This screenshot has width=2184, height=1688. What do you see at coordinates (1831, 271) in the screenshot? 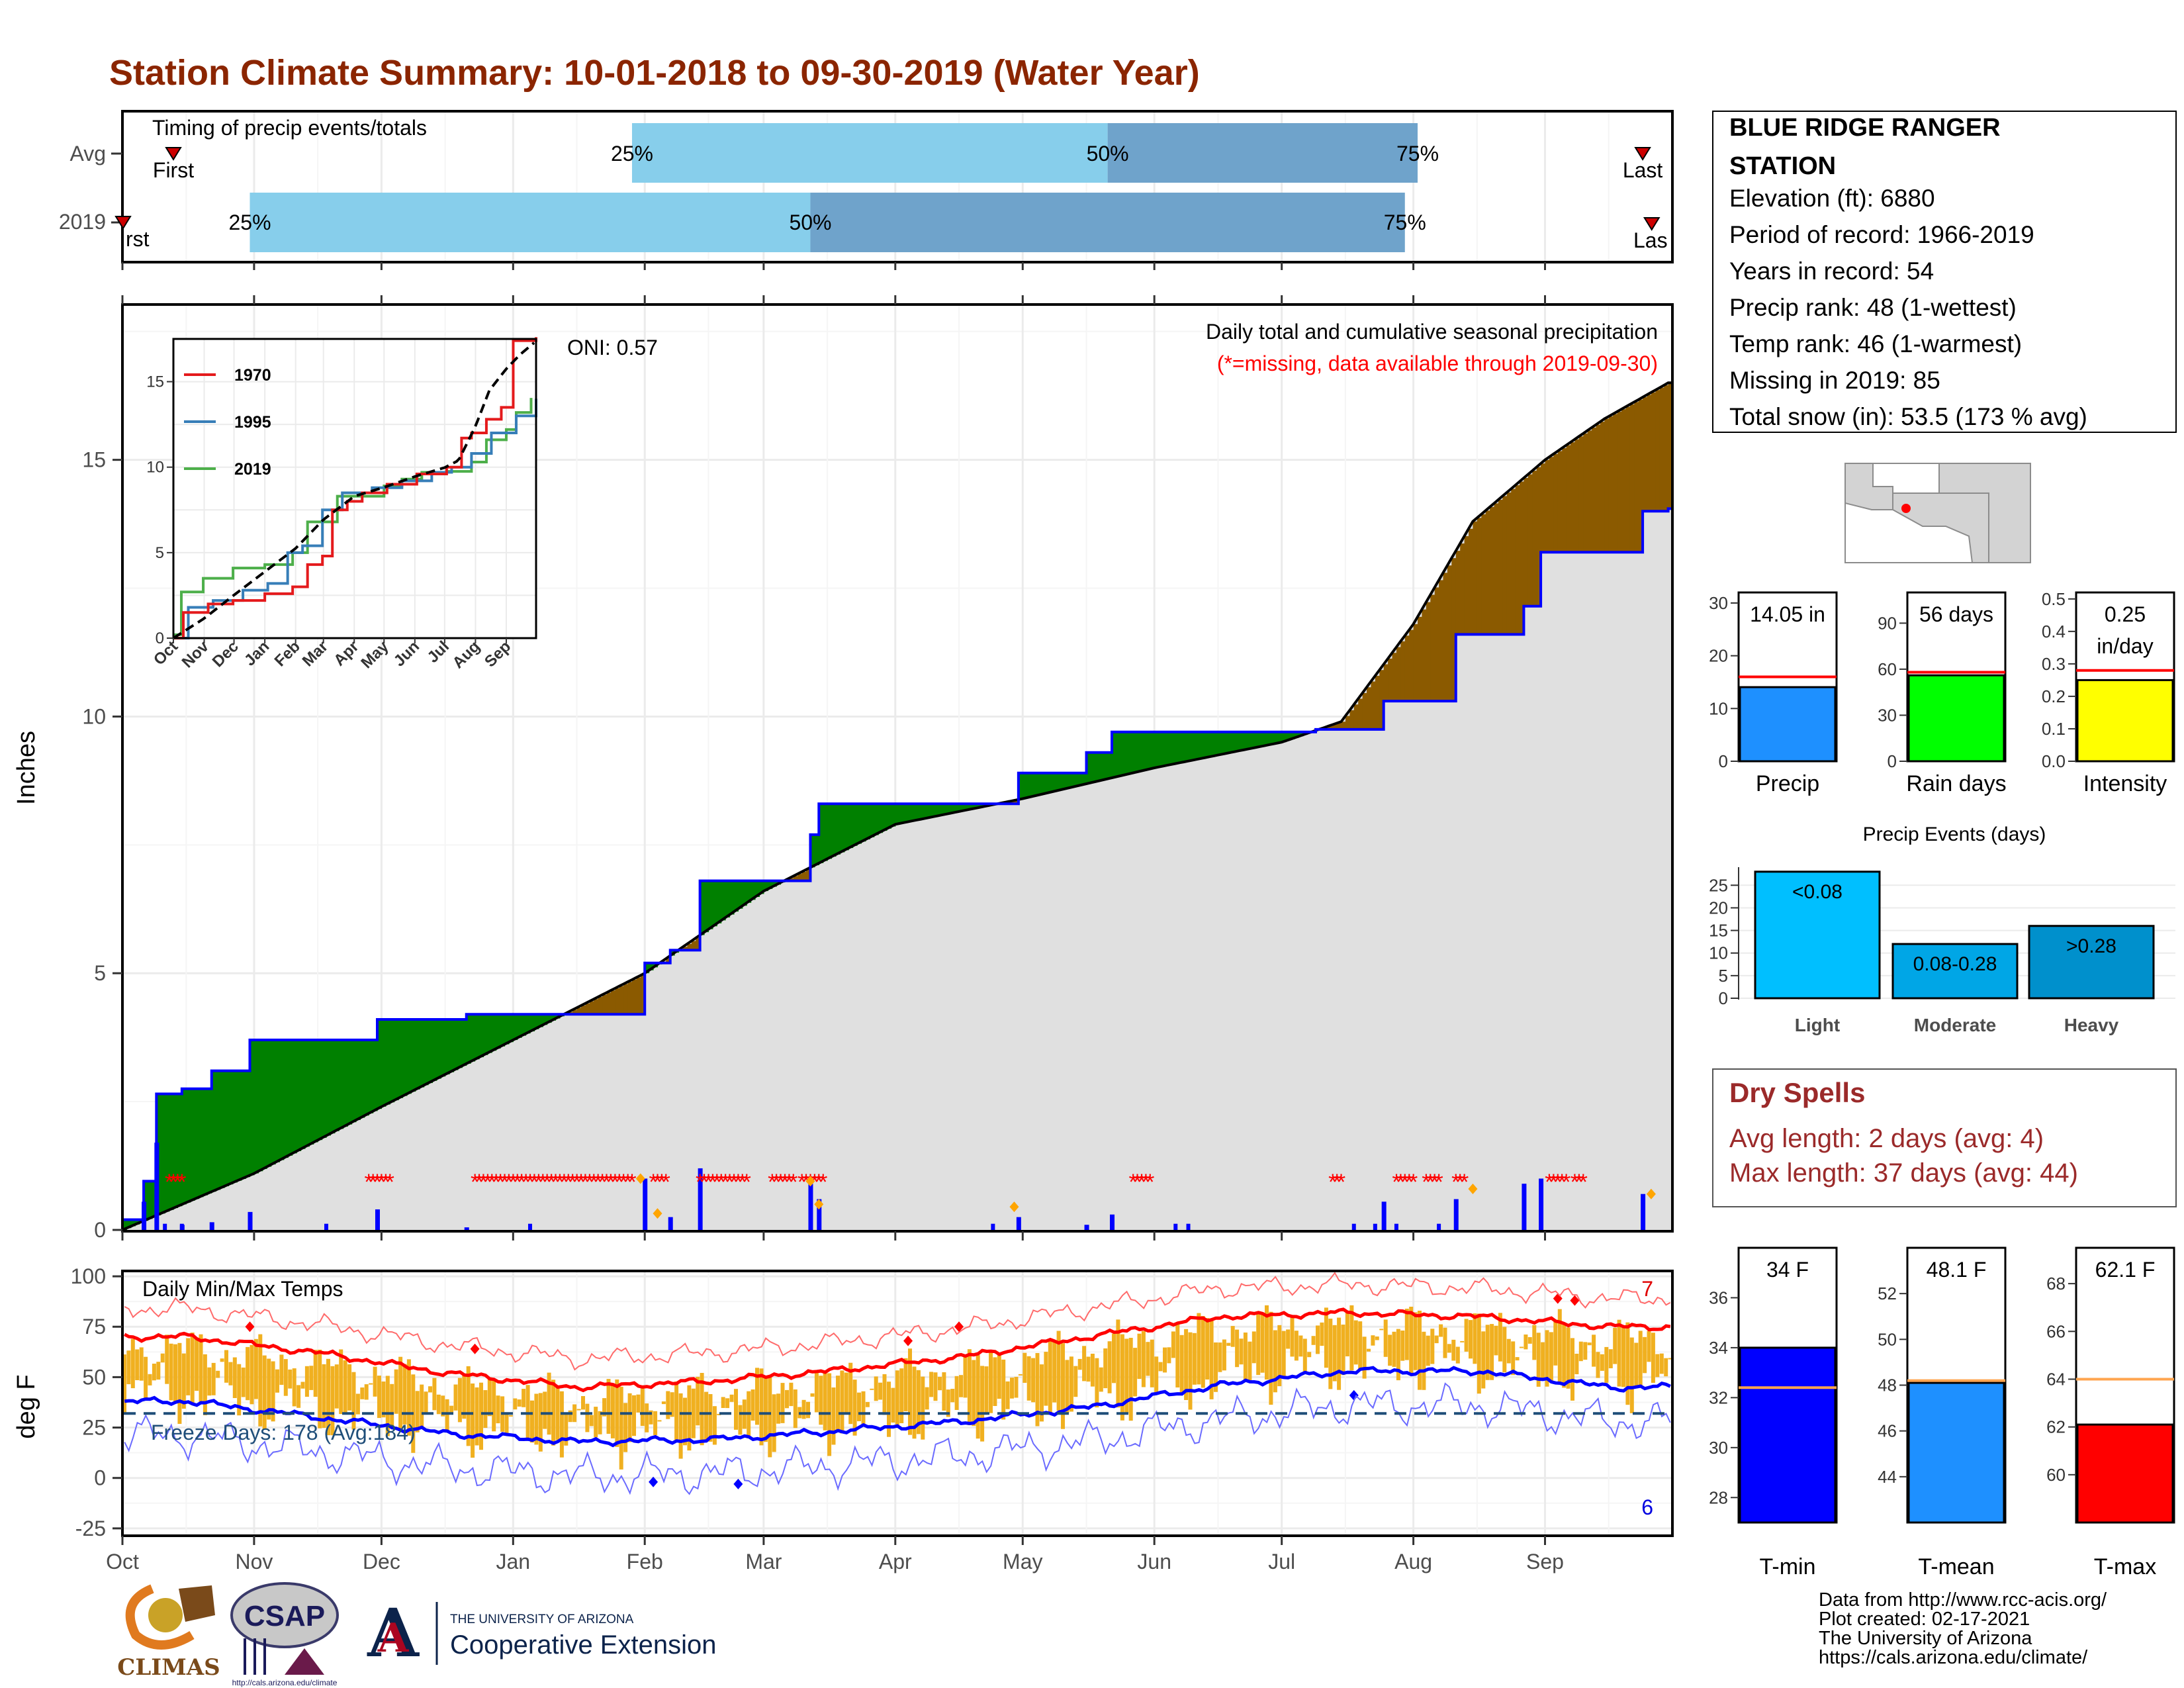
I see `station-years: Years in record: 54` at bounding box center [1831, 271].